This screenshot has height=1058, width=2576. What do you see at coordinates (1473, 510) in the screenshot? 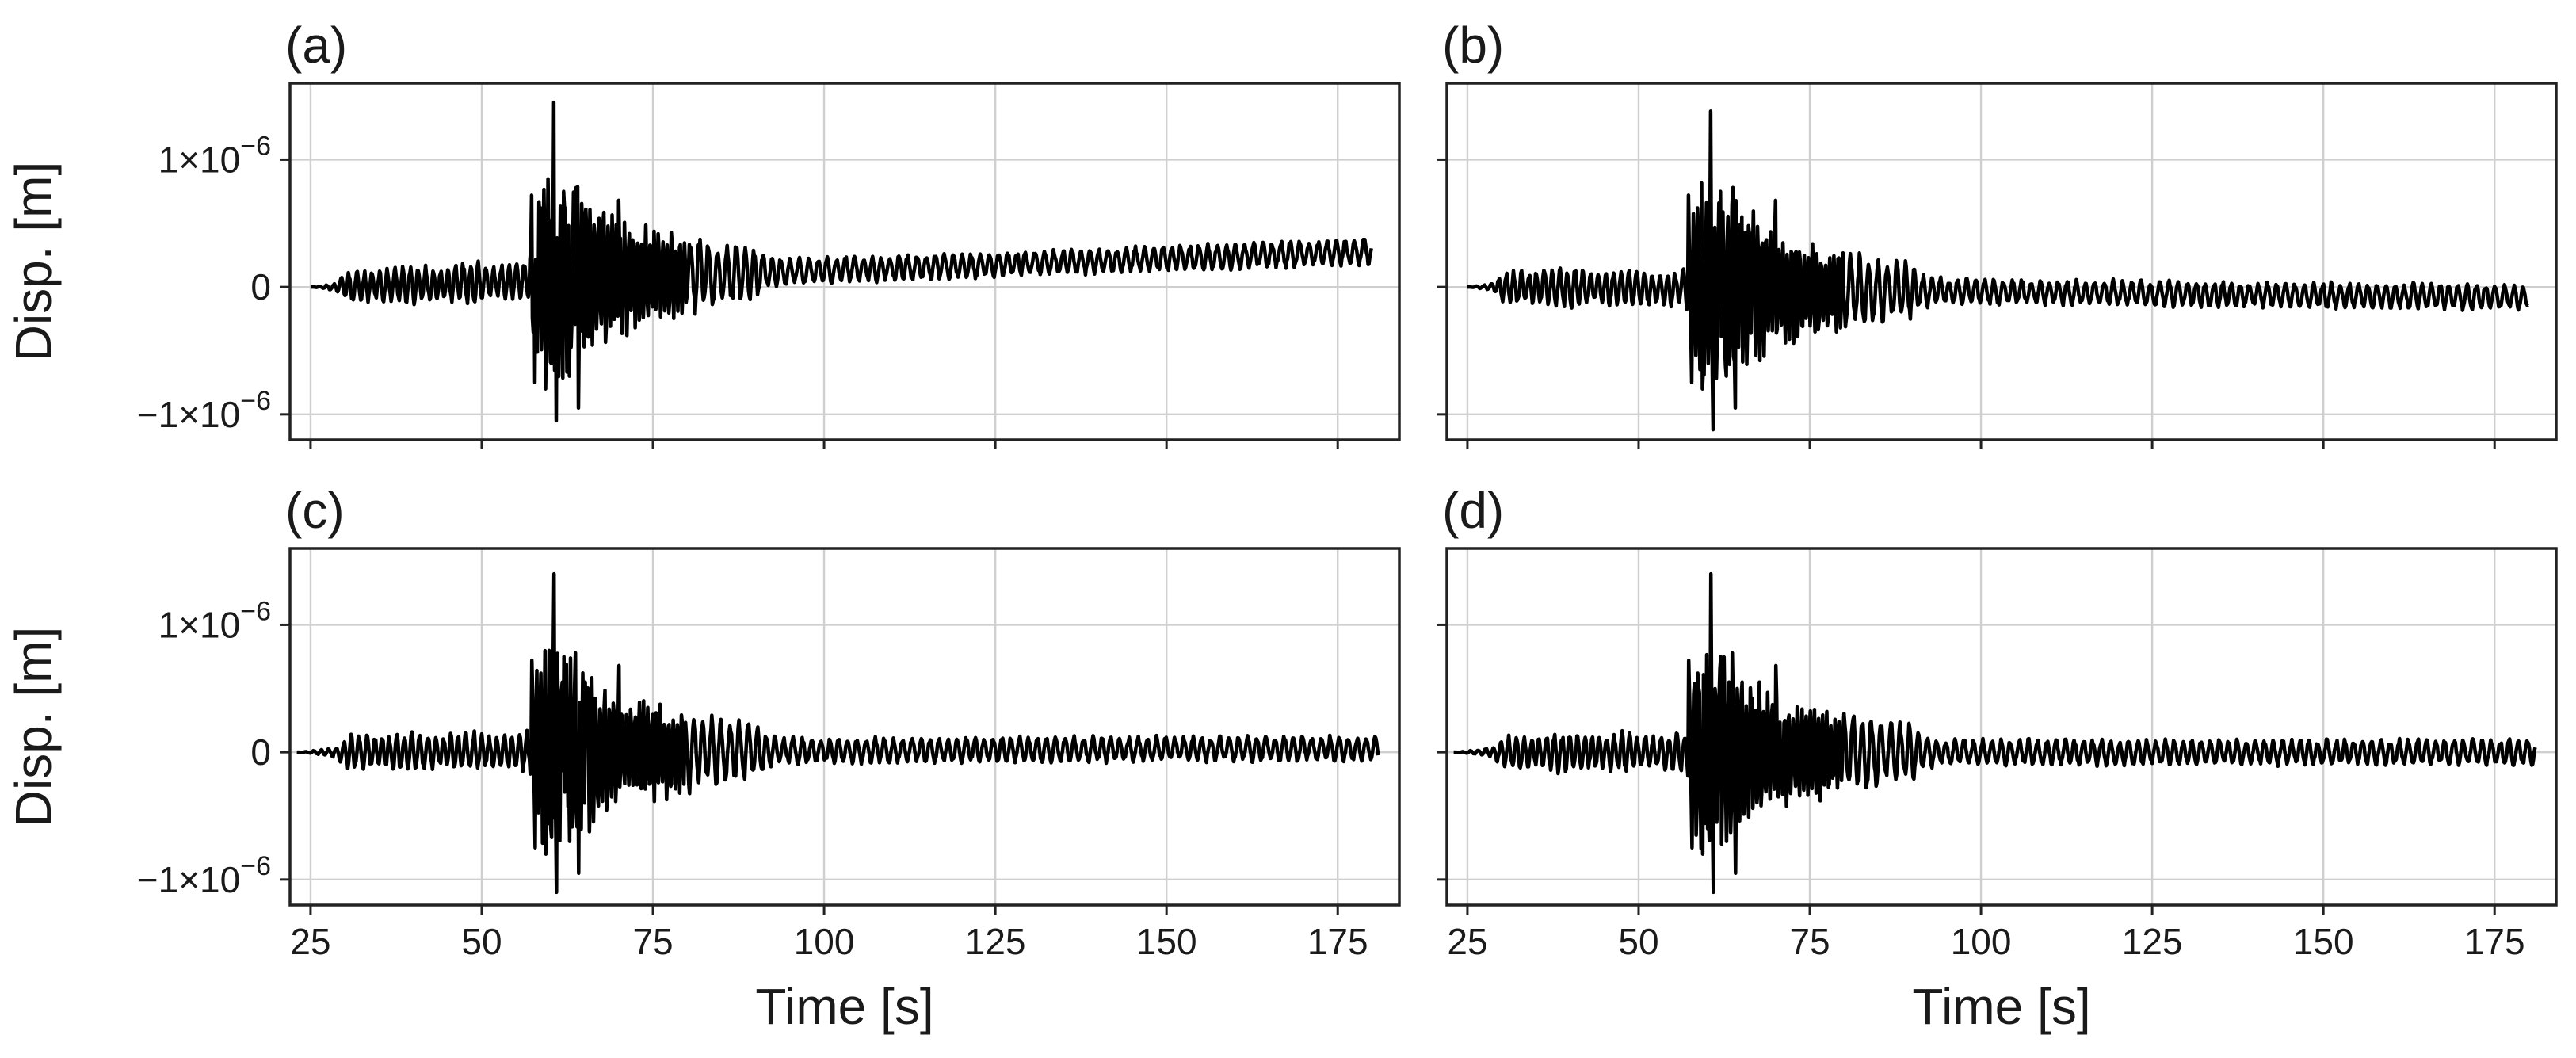
I see `panel-label: (d)` at bounding box center [1473, 510].